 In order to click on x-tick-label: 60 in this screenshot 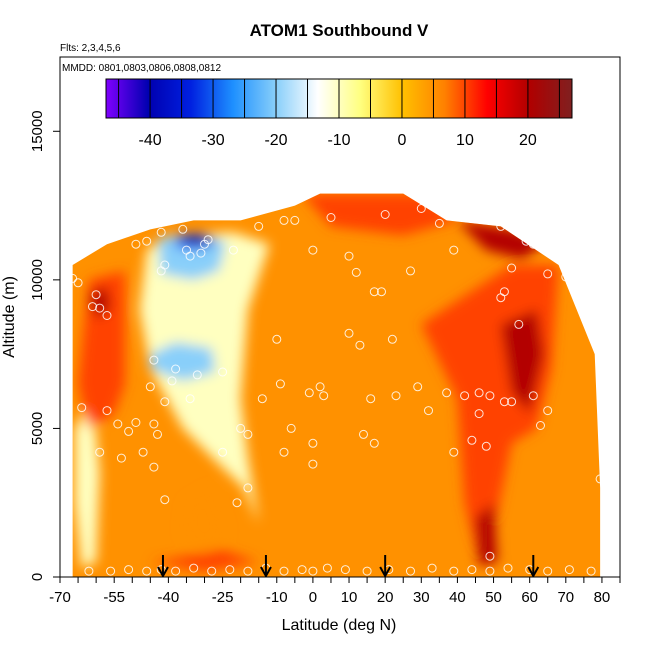, I will do `click(529, 597)`.